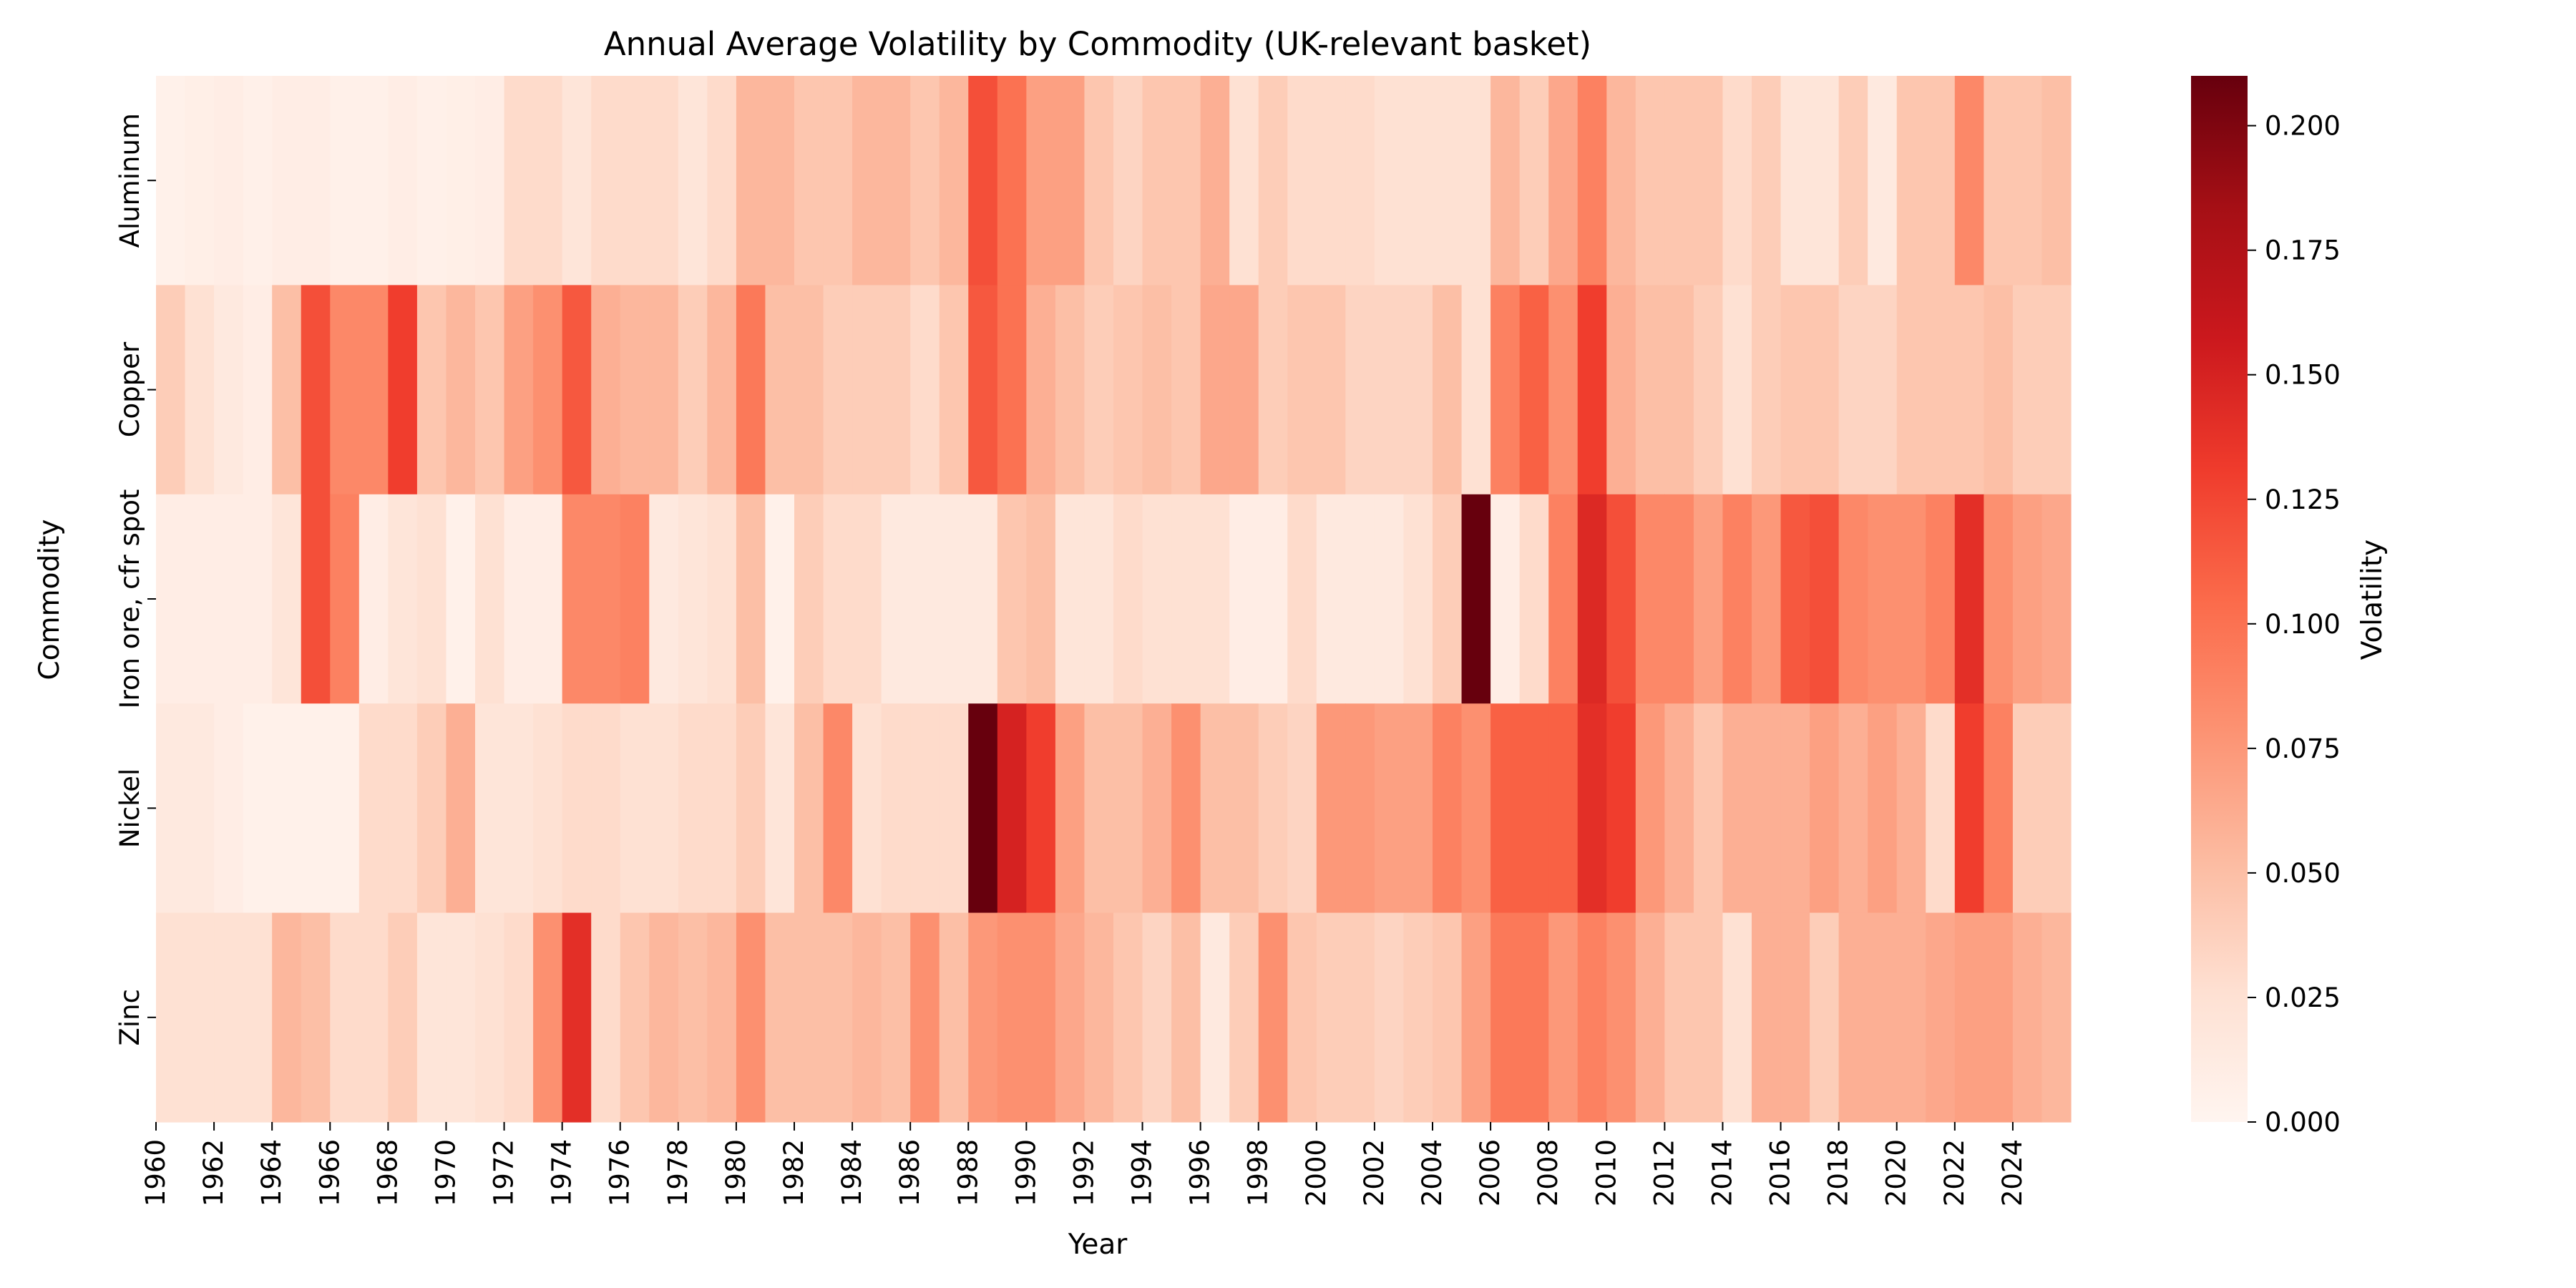 The height and width of the screenshot is (1288, 2576). What do you see at coordinates (2303, 126) in the screenshot?
I see `colorbar-tick-label: 0.200` at bounding box center [2303, 126].